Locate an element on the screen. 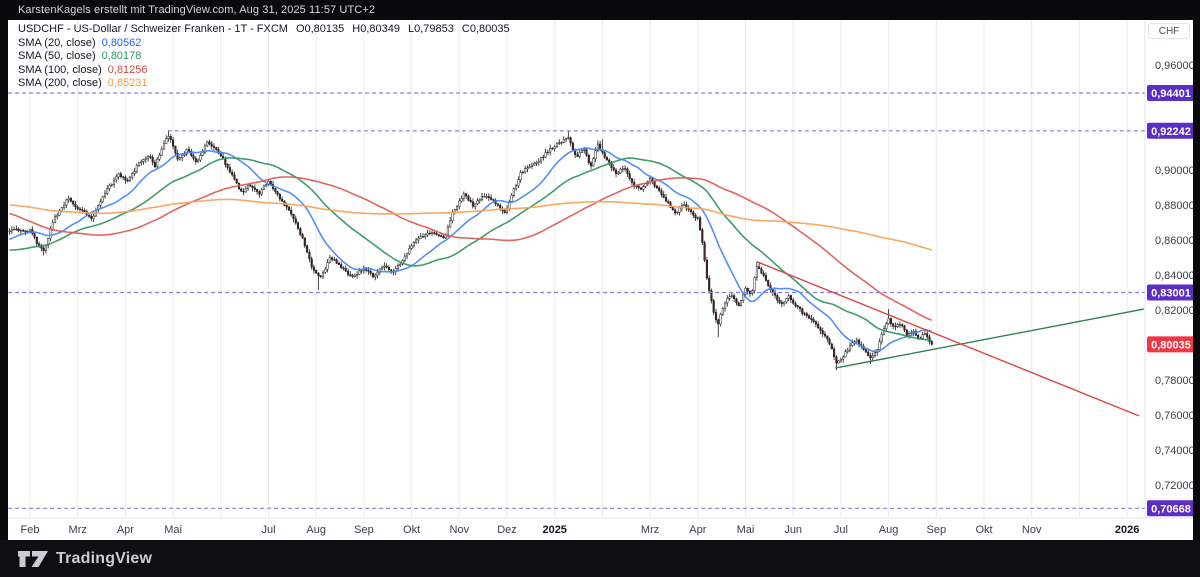 The height and width of the screenshot is (577, 1200). indicator-label: SMA (200, close) is located at coordinates (60, 83).